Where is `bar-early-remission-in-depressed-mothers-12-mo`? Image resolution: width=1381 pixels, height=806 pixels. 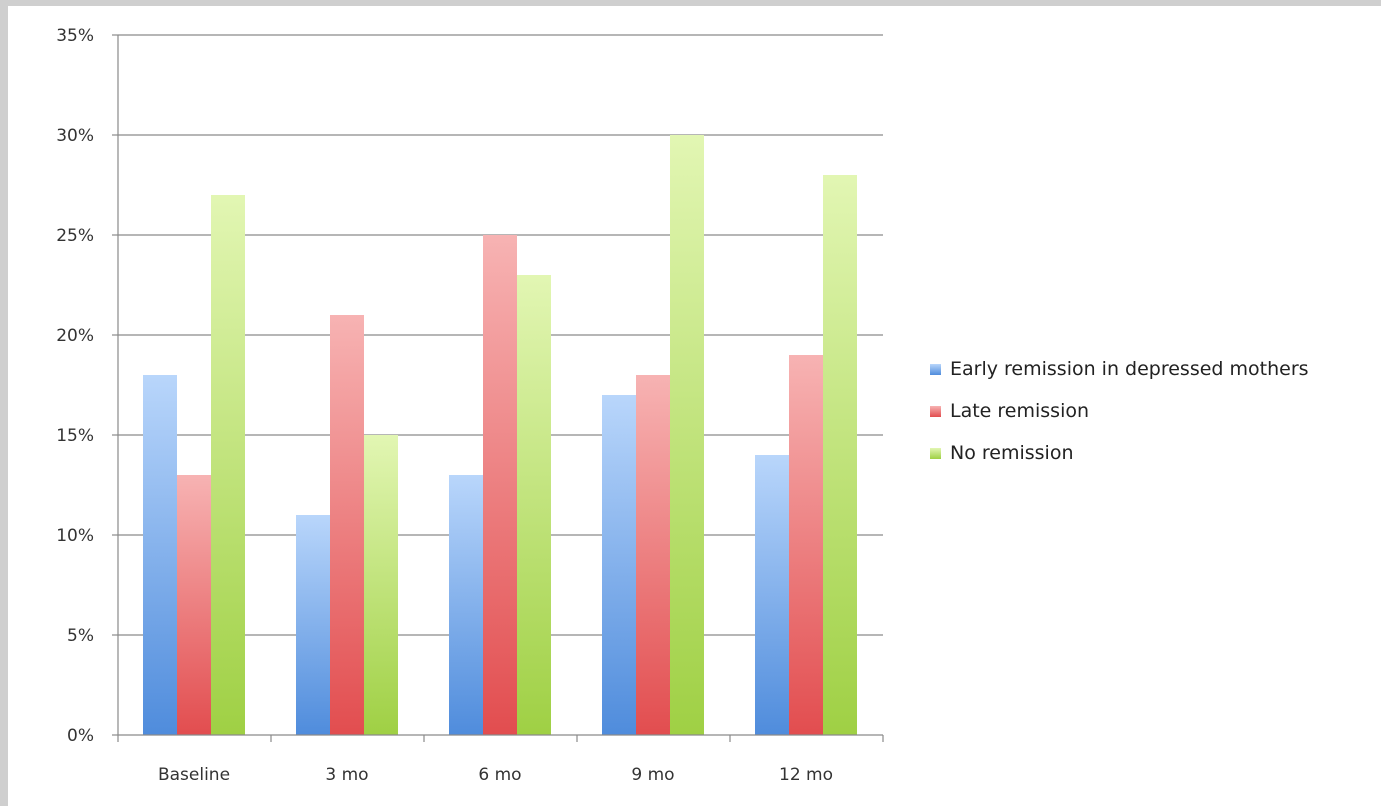
bar-early-remission-in-depressed-mothers-12-mo is located at coordinates (772, 595).